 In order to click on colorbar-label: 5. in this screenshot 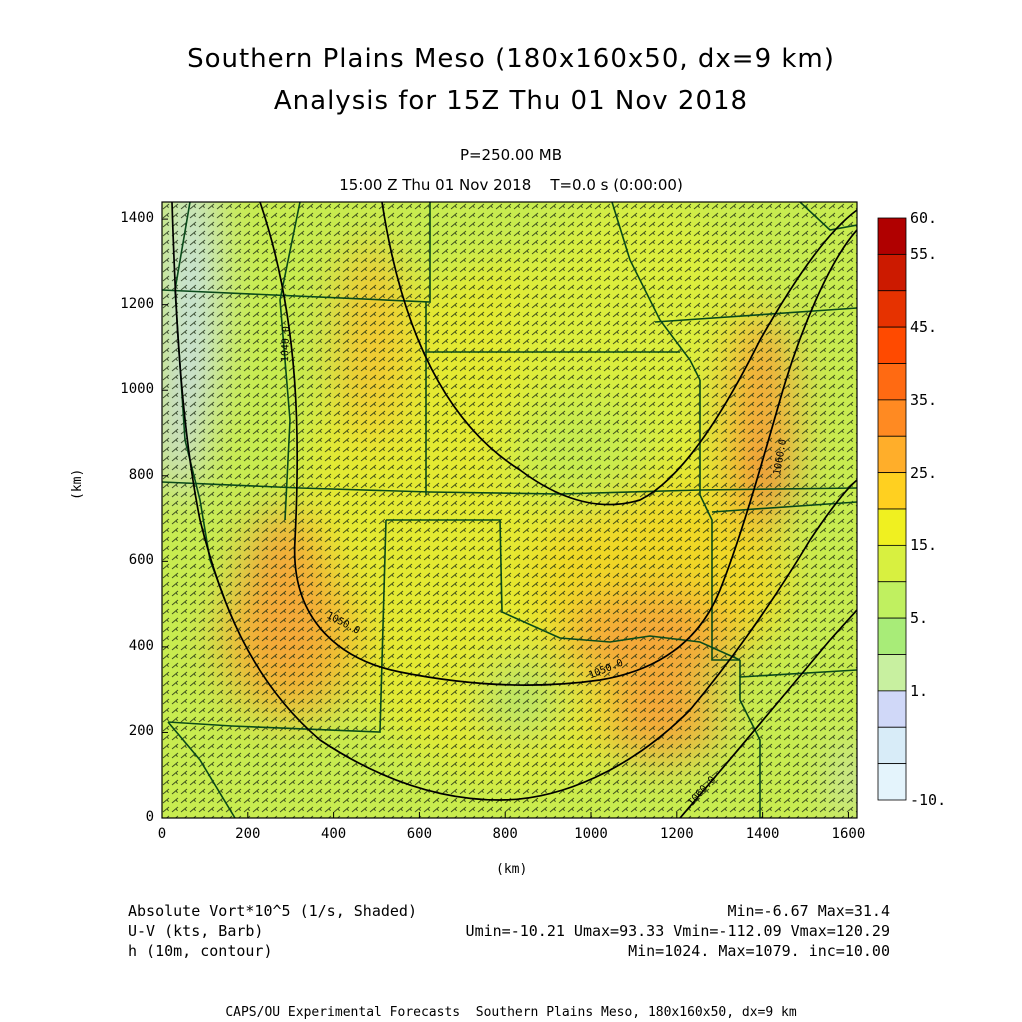, I will do `click(919, 618)`.